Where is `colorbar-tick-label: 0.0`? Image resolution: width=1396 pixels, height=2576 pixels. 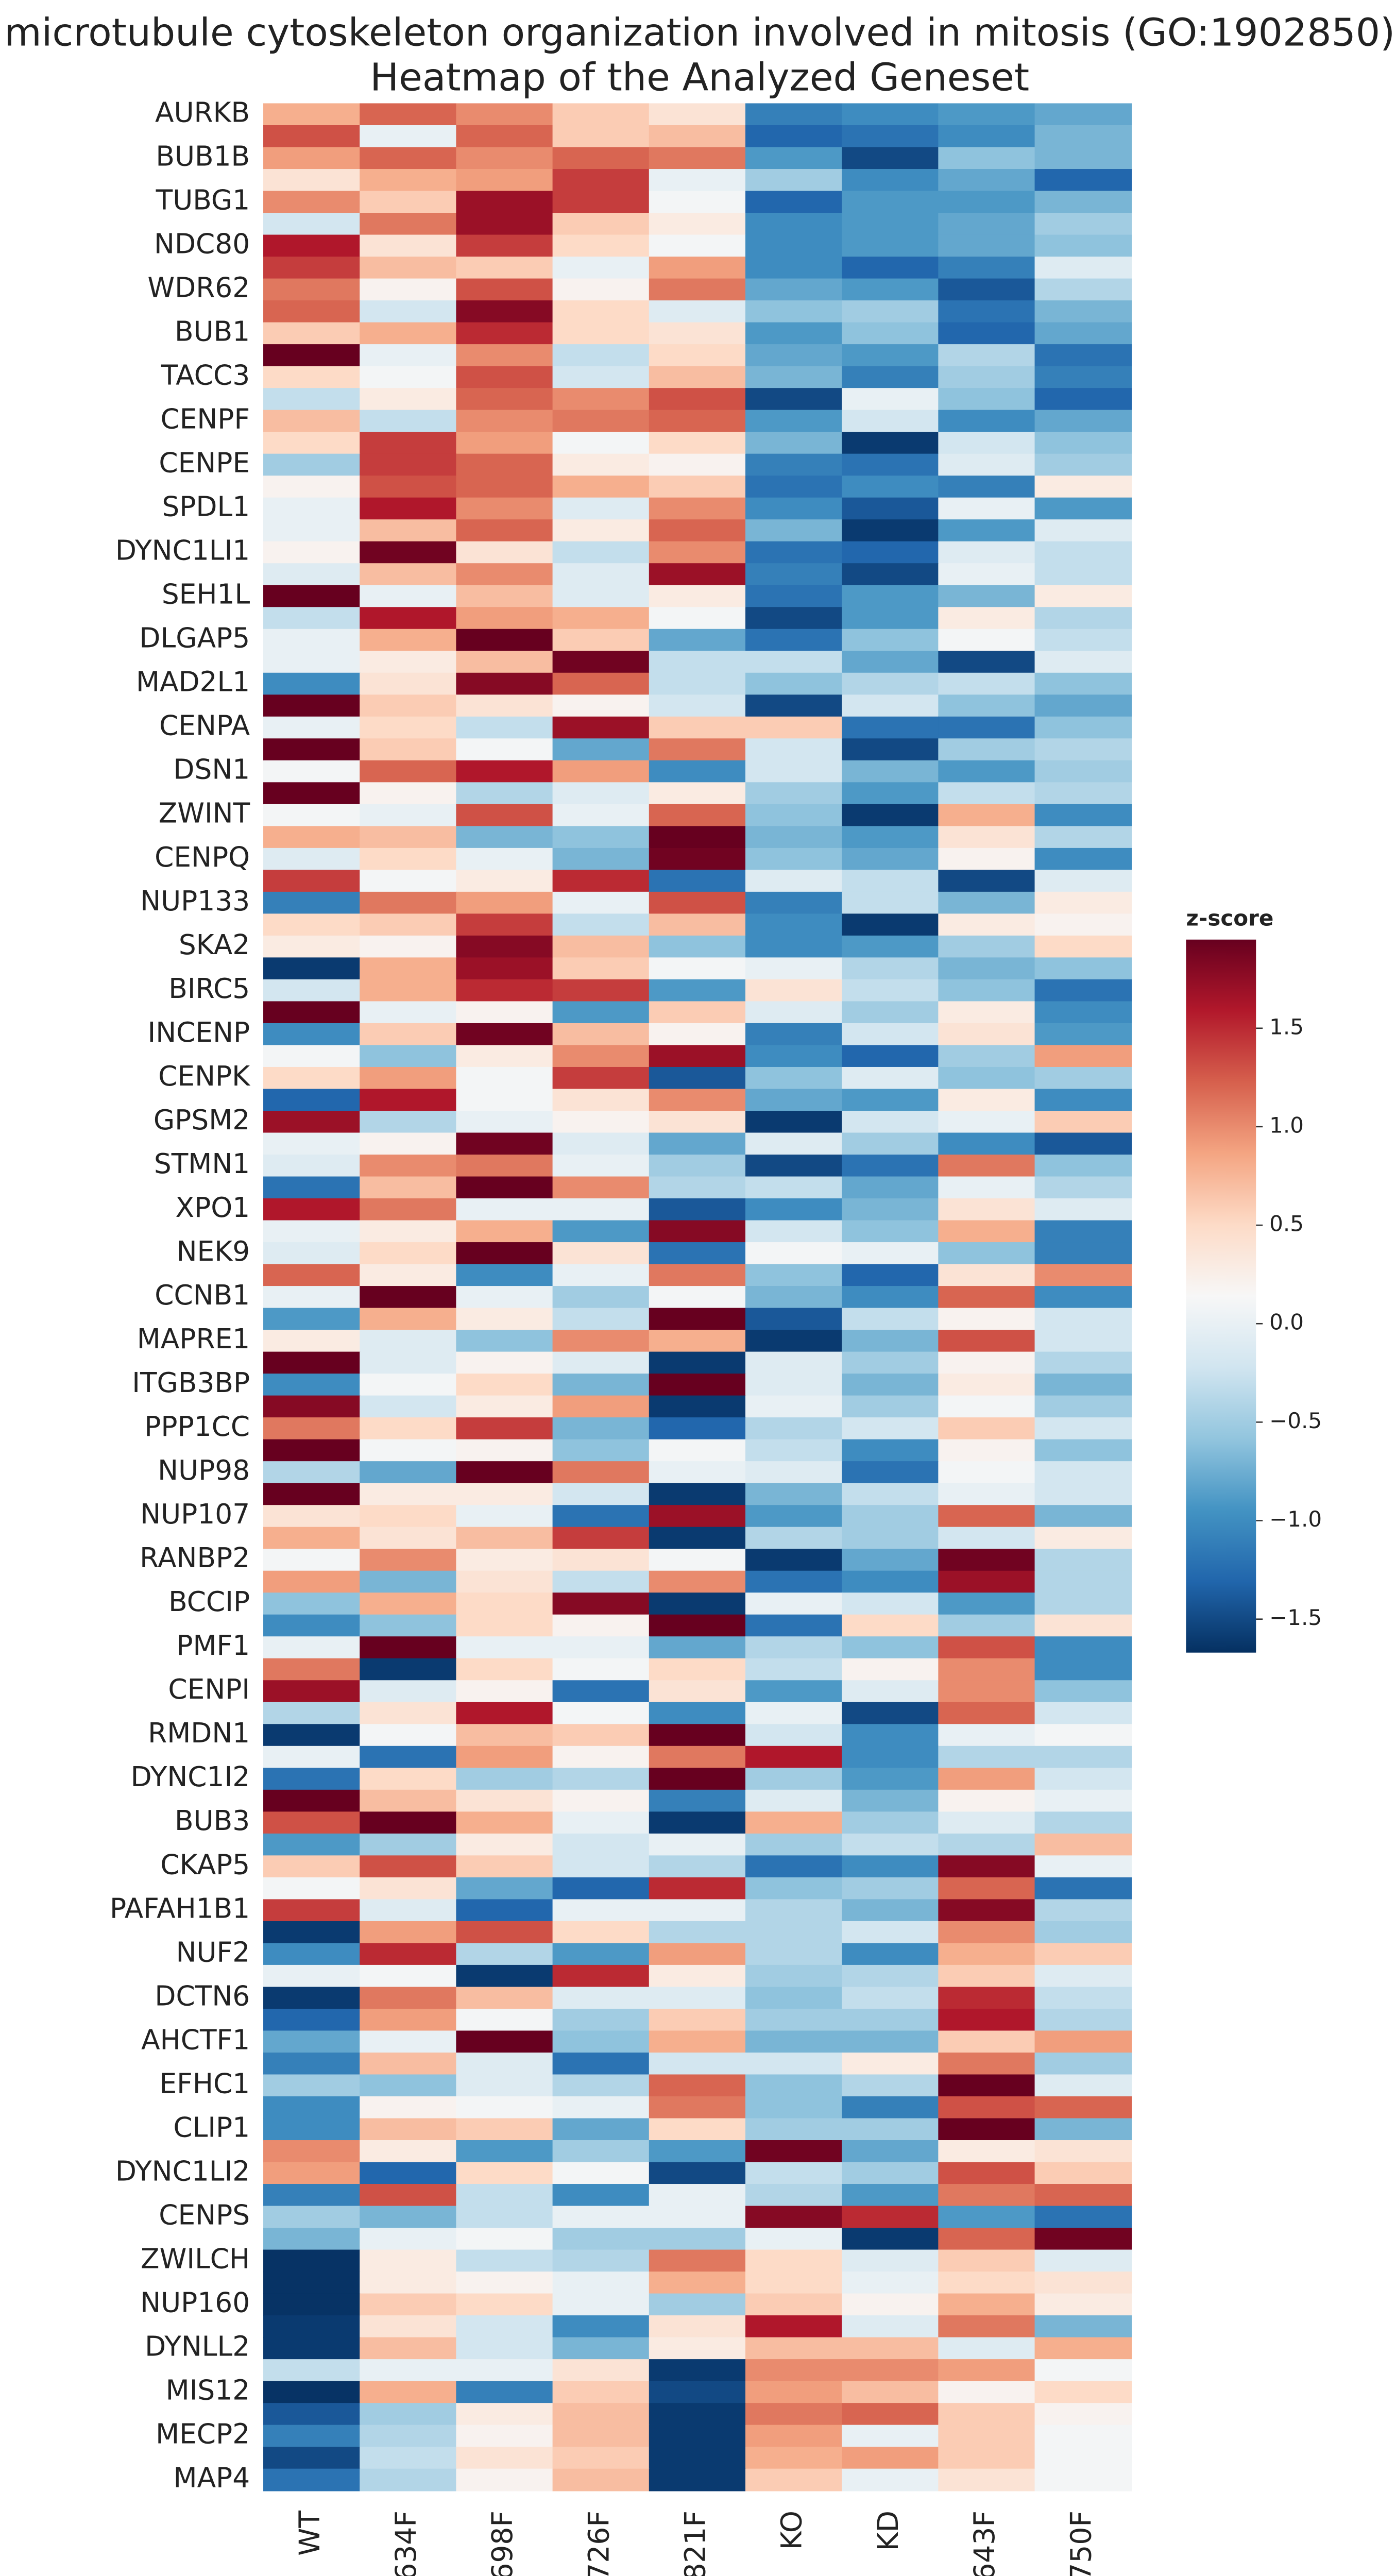 colorbar-tick-label: 0.0 is located at coordinates (1286, 1322).